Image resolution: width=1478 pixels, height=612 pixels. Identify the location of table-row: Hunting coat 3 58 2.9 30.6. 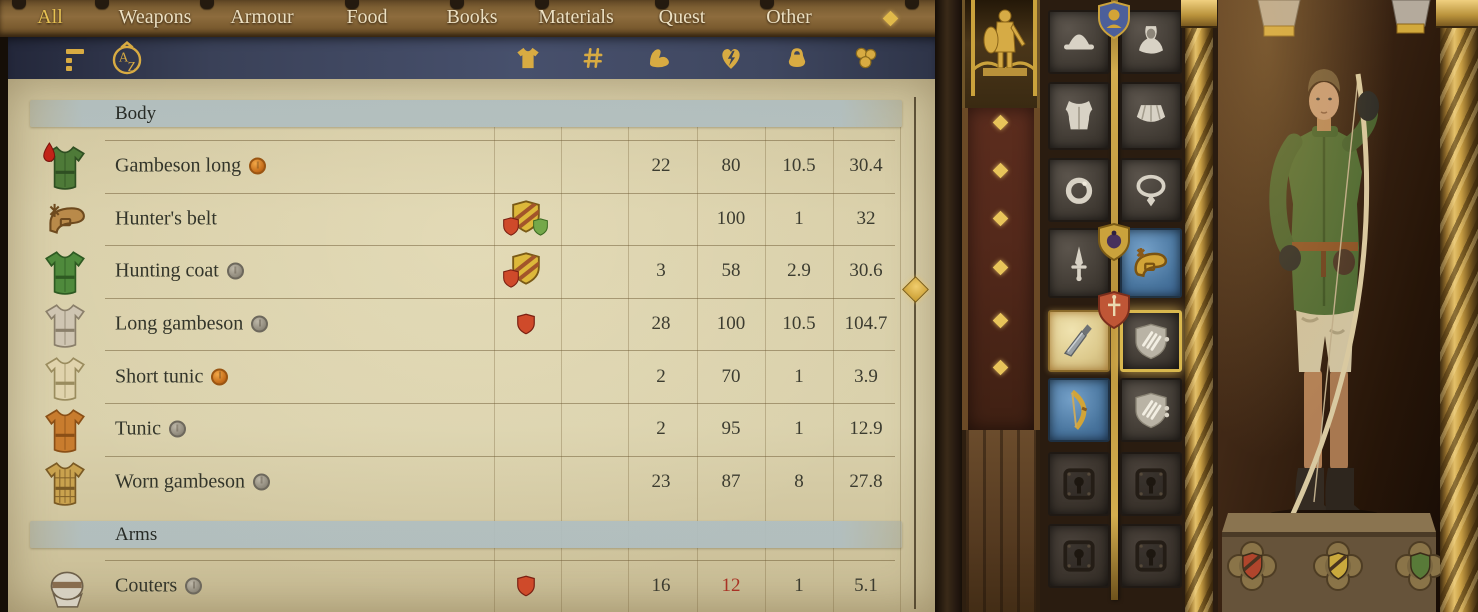
(471, 271).